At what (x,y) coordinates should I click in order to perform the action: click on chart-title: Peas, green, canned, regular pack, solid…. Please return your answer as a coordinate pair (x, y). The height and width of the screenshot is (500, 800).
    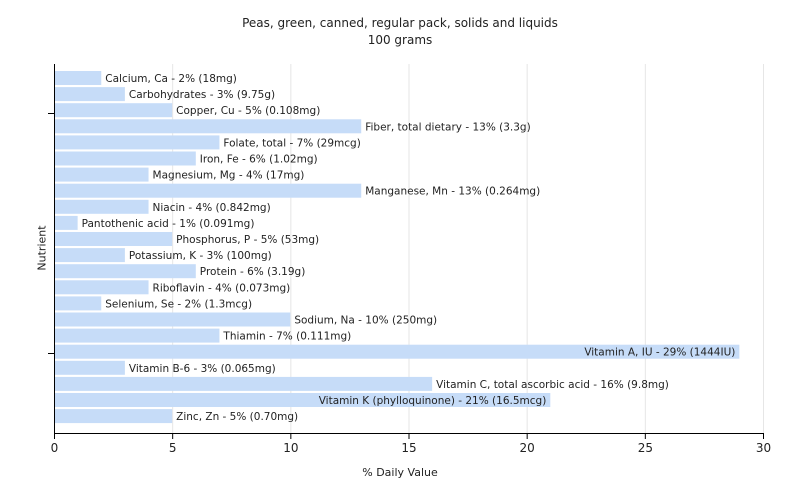
    Looking at the image, I should click on (400, 23).